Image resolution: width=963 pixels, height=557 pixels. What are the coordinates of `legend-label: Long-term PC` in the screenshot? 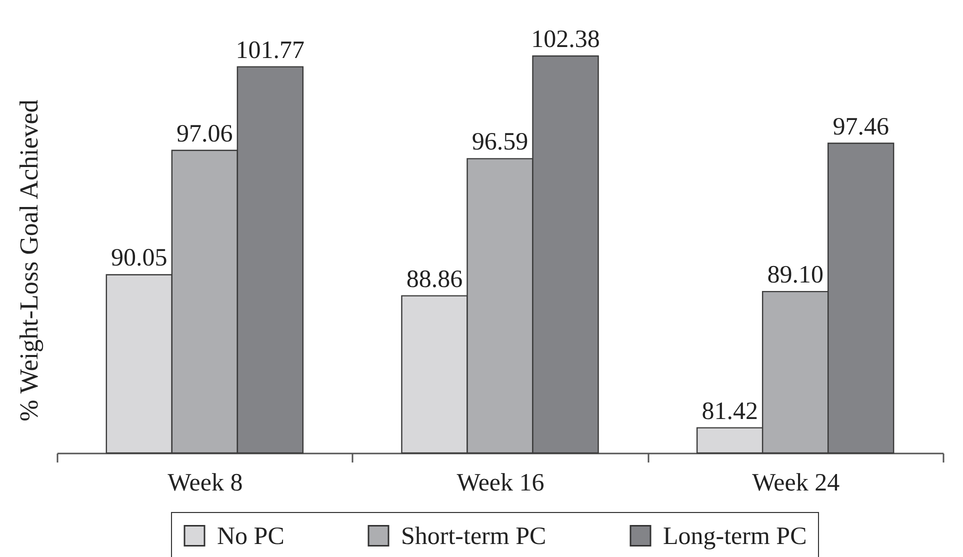 It's located at (735, 536).